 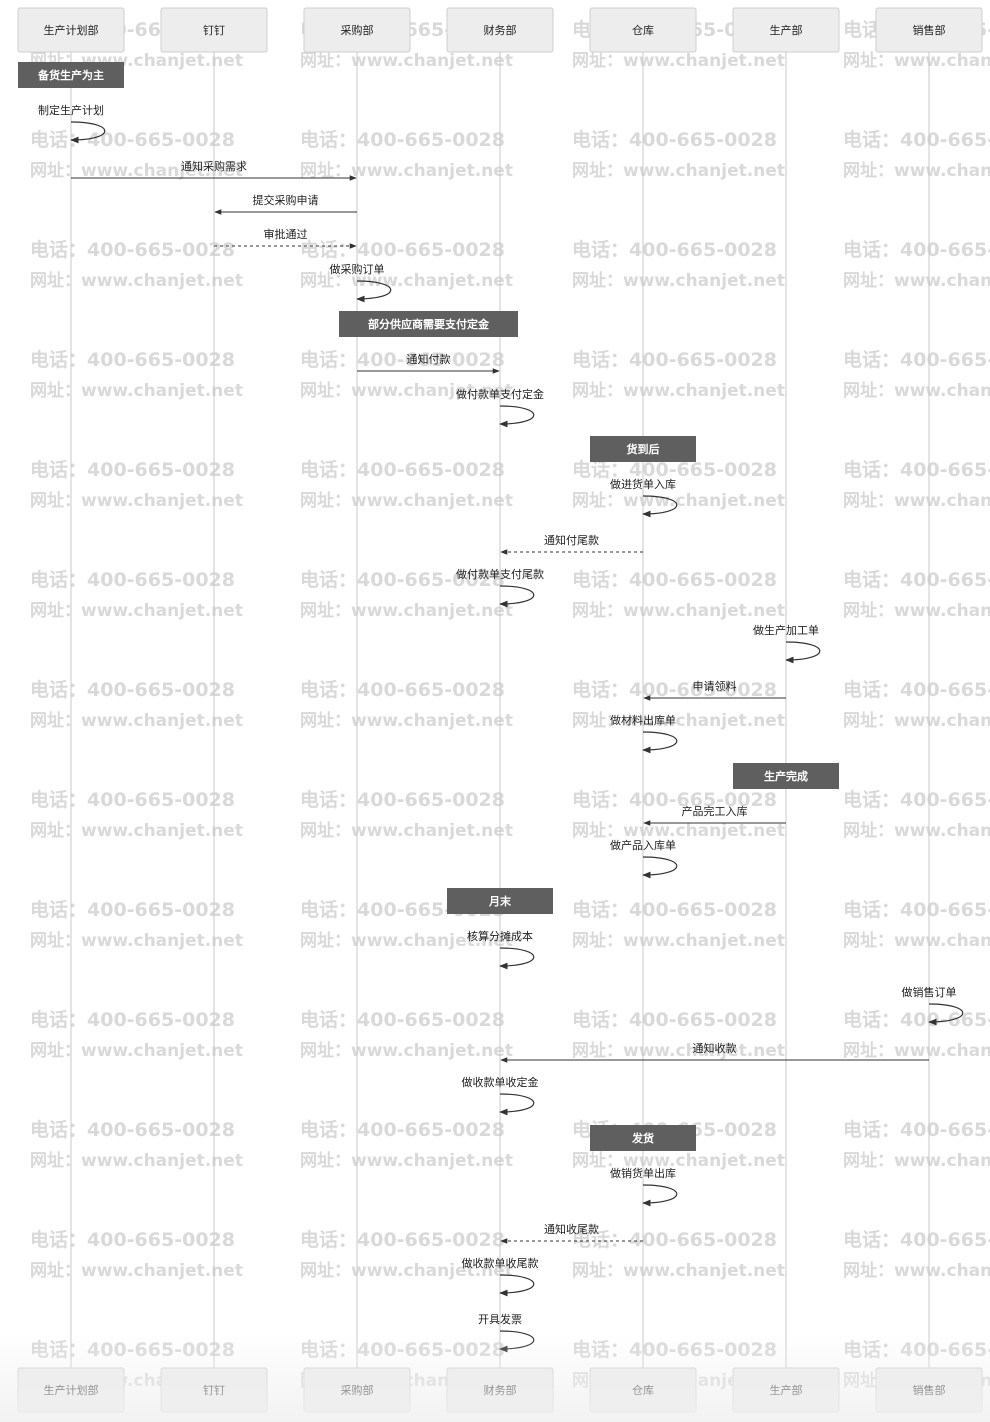 I want to click on message: 申请领料, so click(x=714, y=690).